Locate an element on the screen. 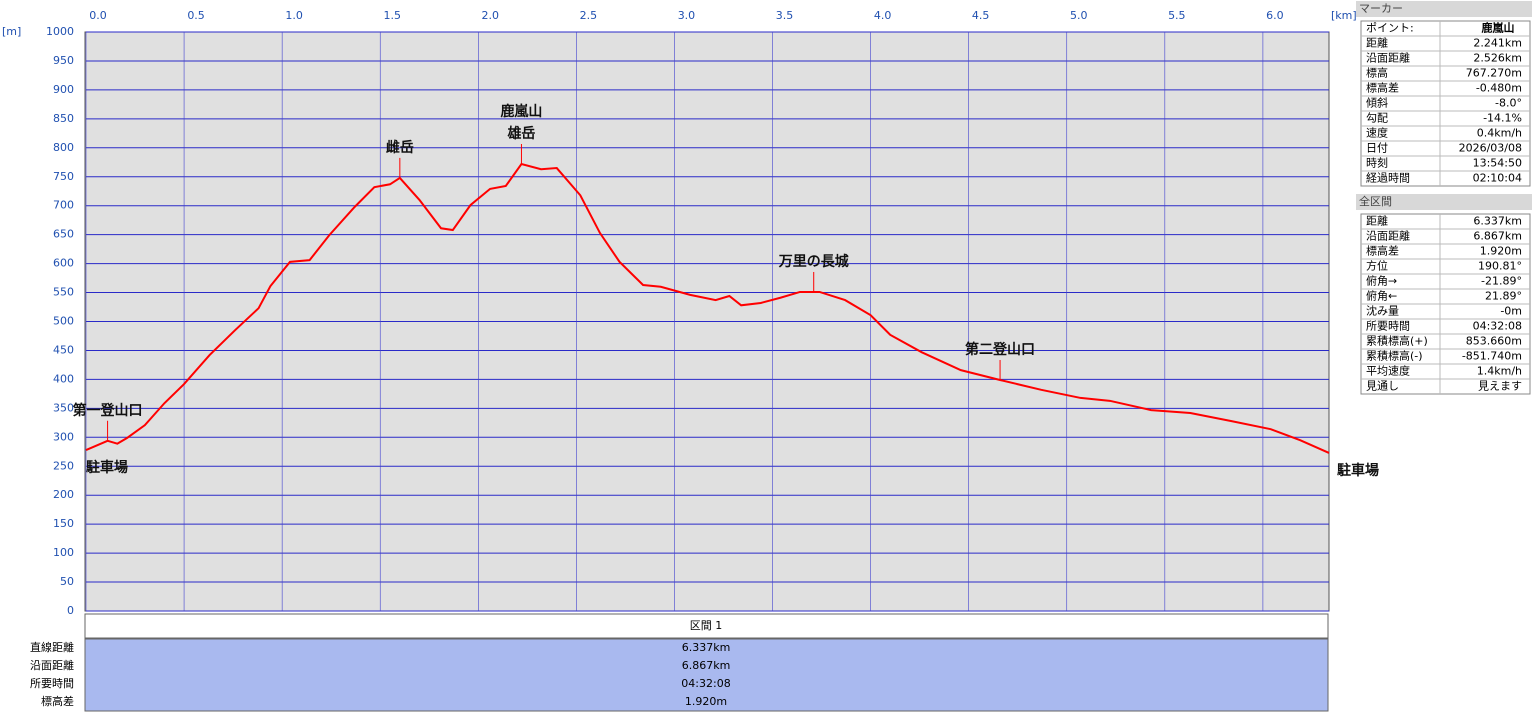 Image resolution: width=1532 pixels, height=728 pixels. row-value: -851.740m is located at coordinates (1492, 356).